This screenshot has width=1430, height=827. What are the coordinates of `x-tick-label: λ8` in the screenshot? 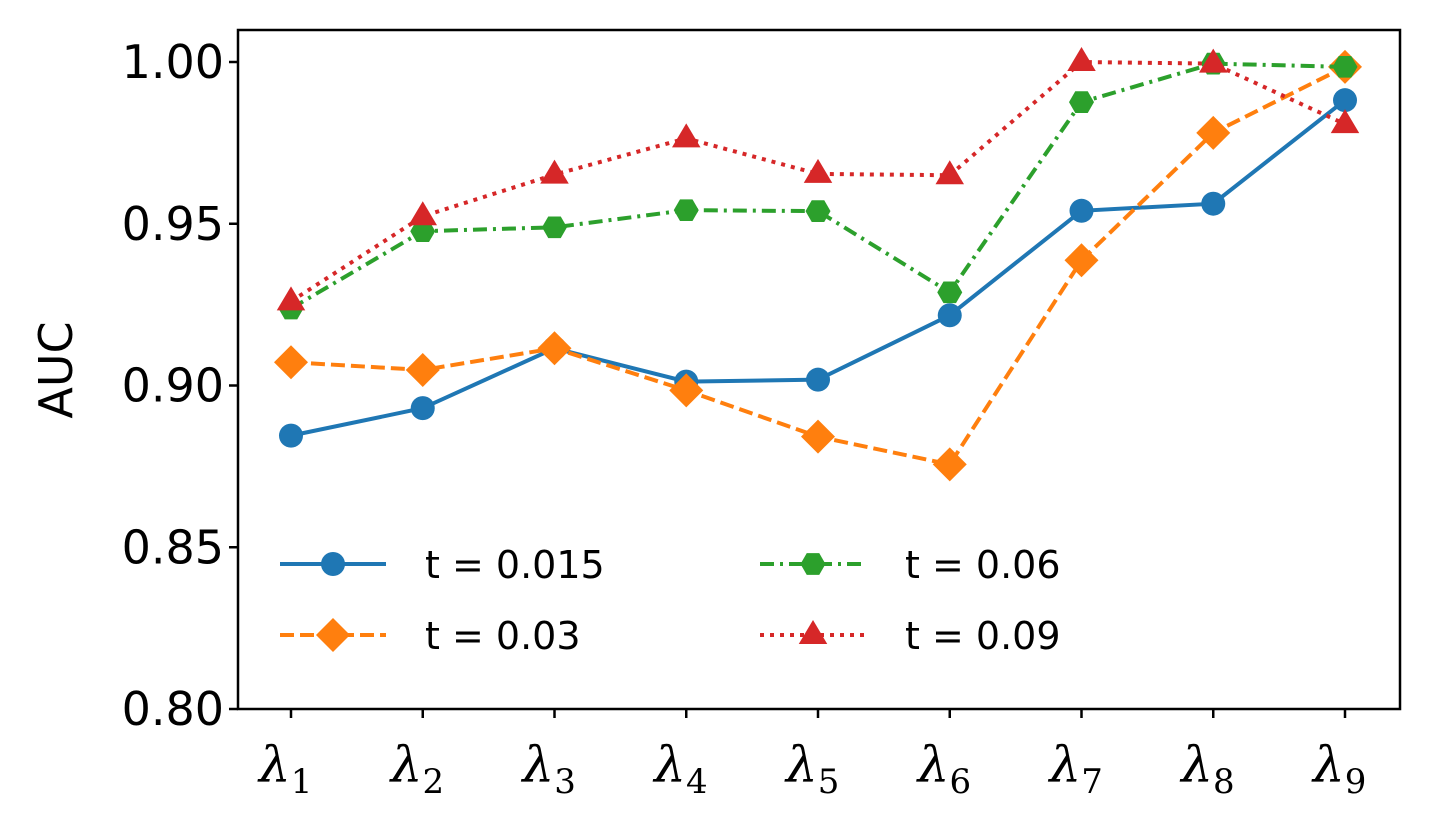 It's located at (1206, 769).